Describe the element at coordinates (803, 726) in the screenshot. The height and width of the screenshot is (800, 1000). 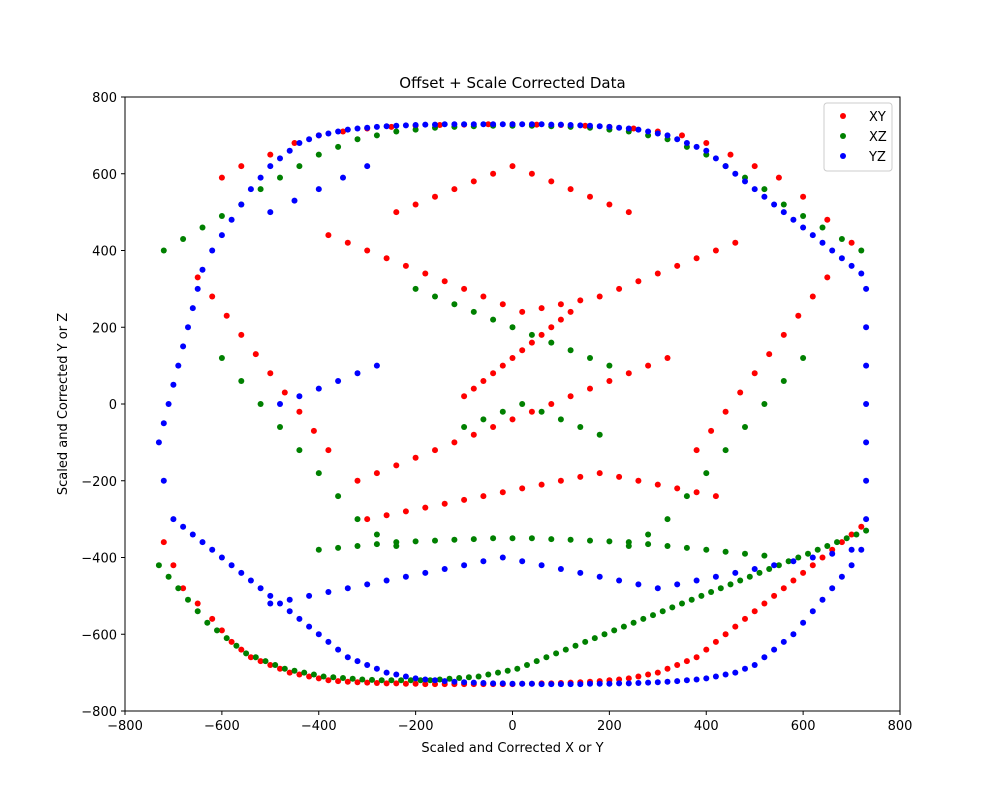
I see `x-tick-label: 600` at that location.